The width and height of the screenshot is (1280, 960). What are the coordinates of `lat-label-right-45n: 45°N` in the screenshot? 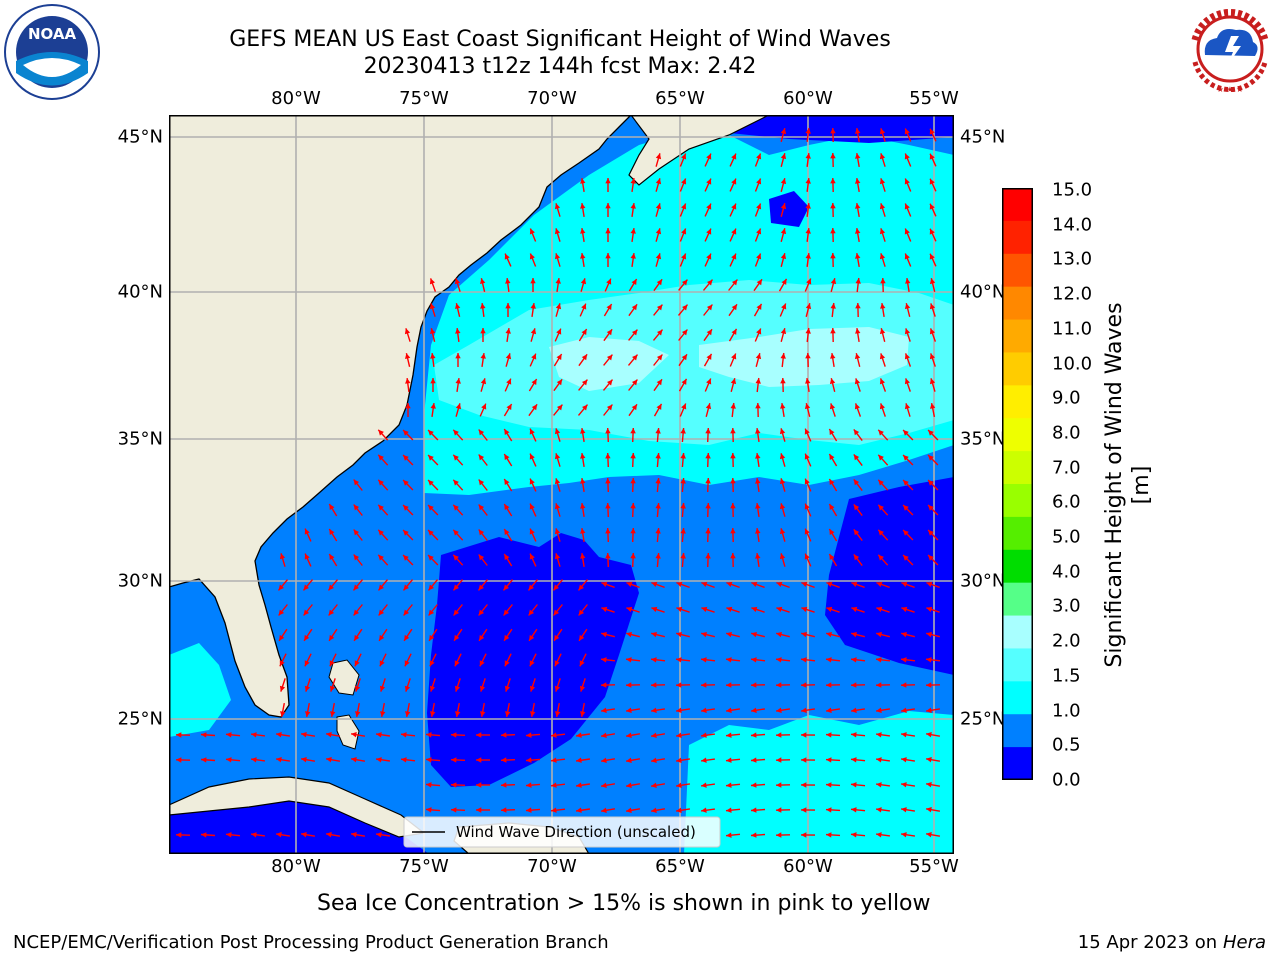 It's located at (983, 137).